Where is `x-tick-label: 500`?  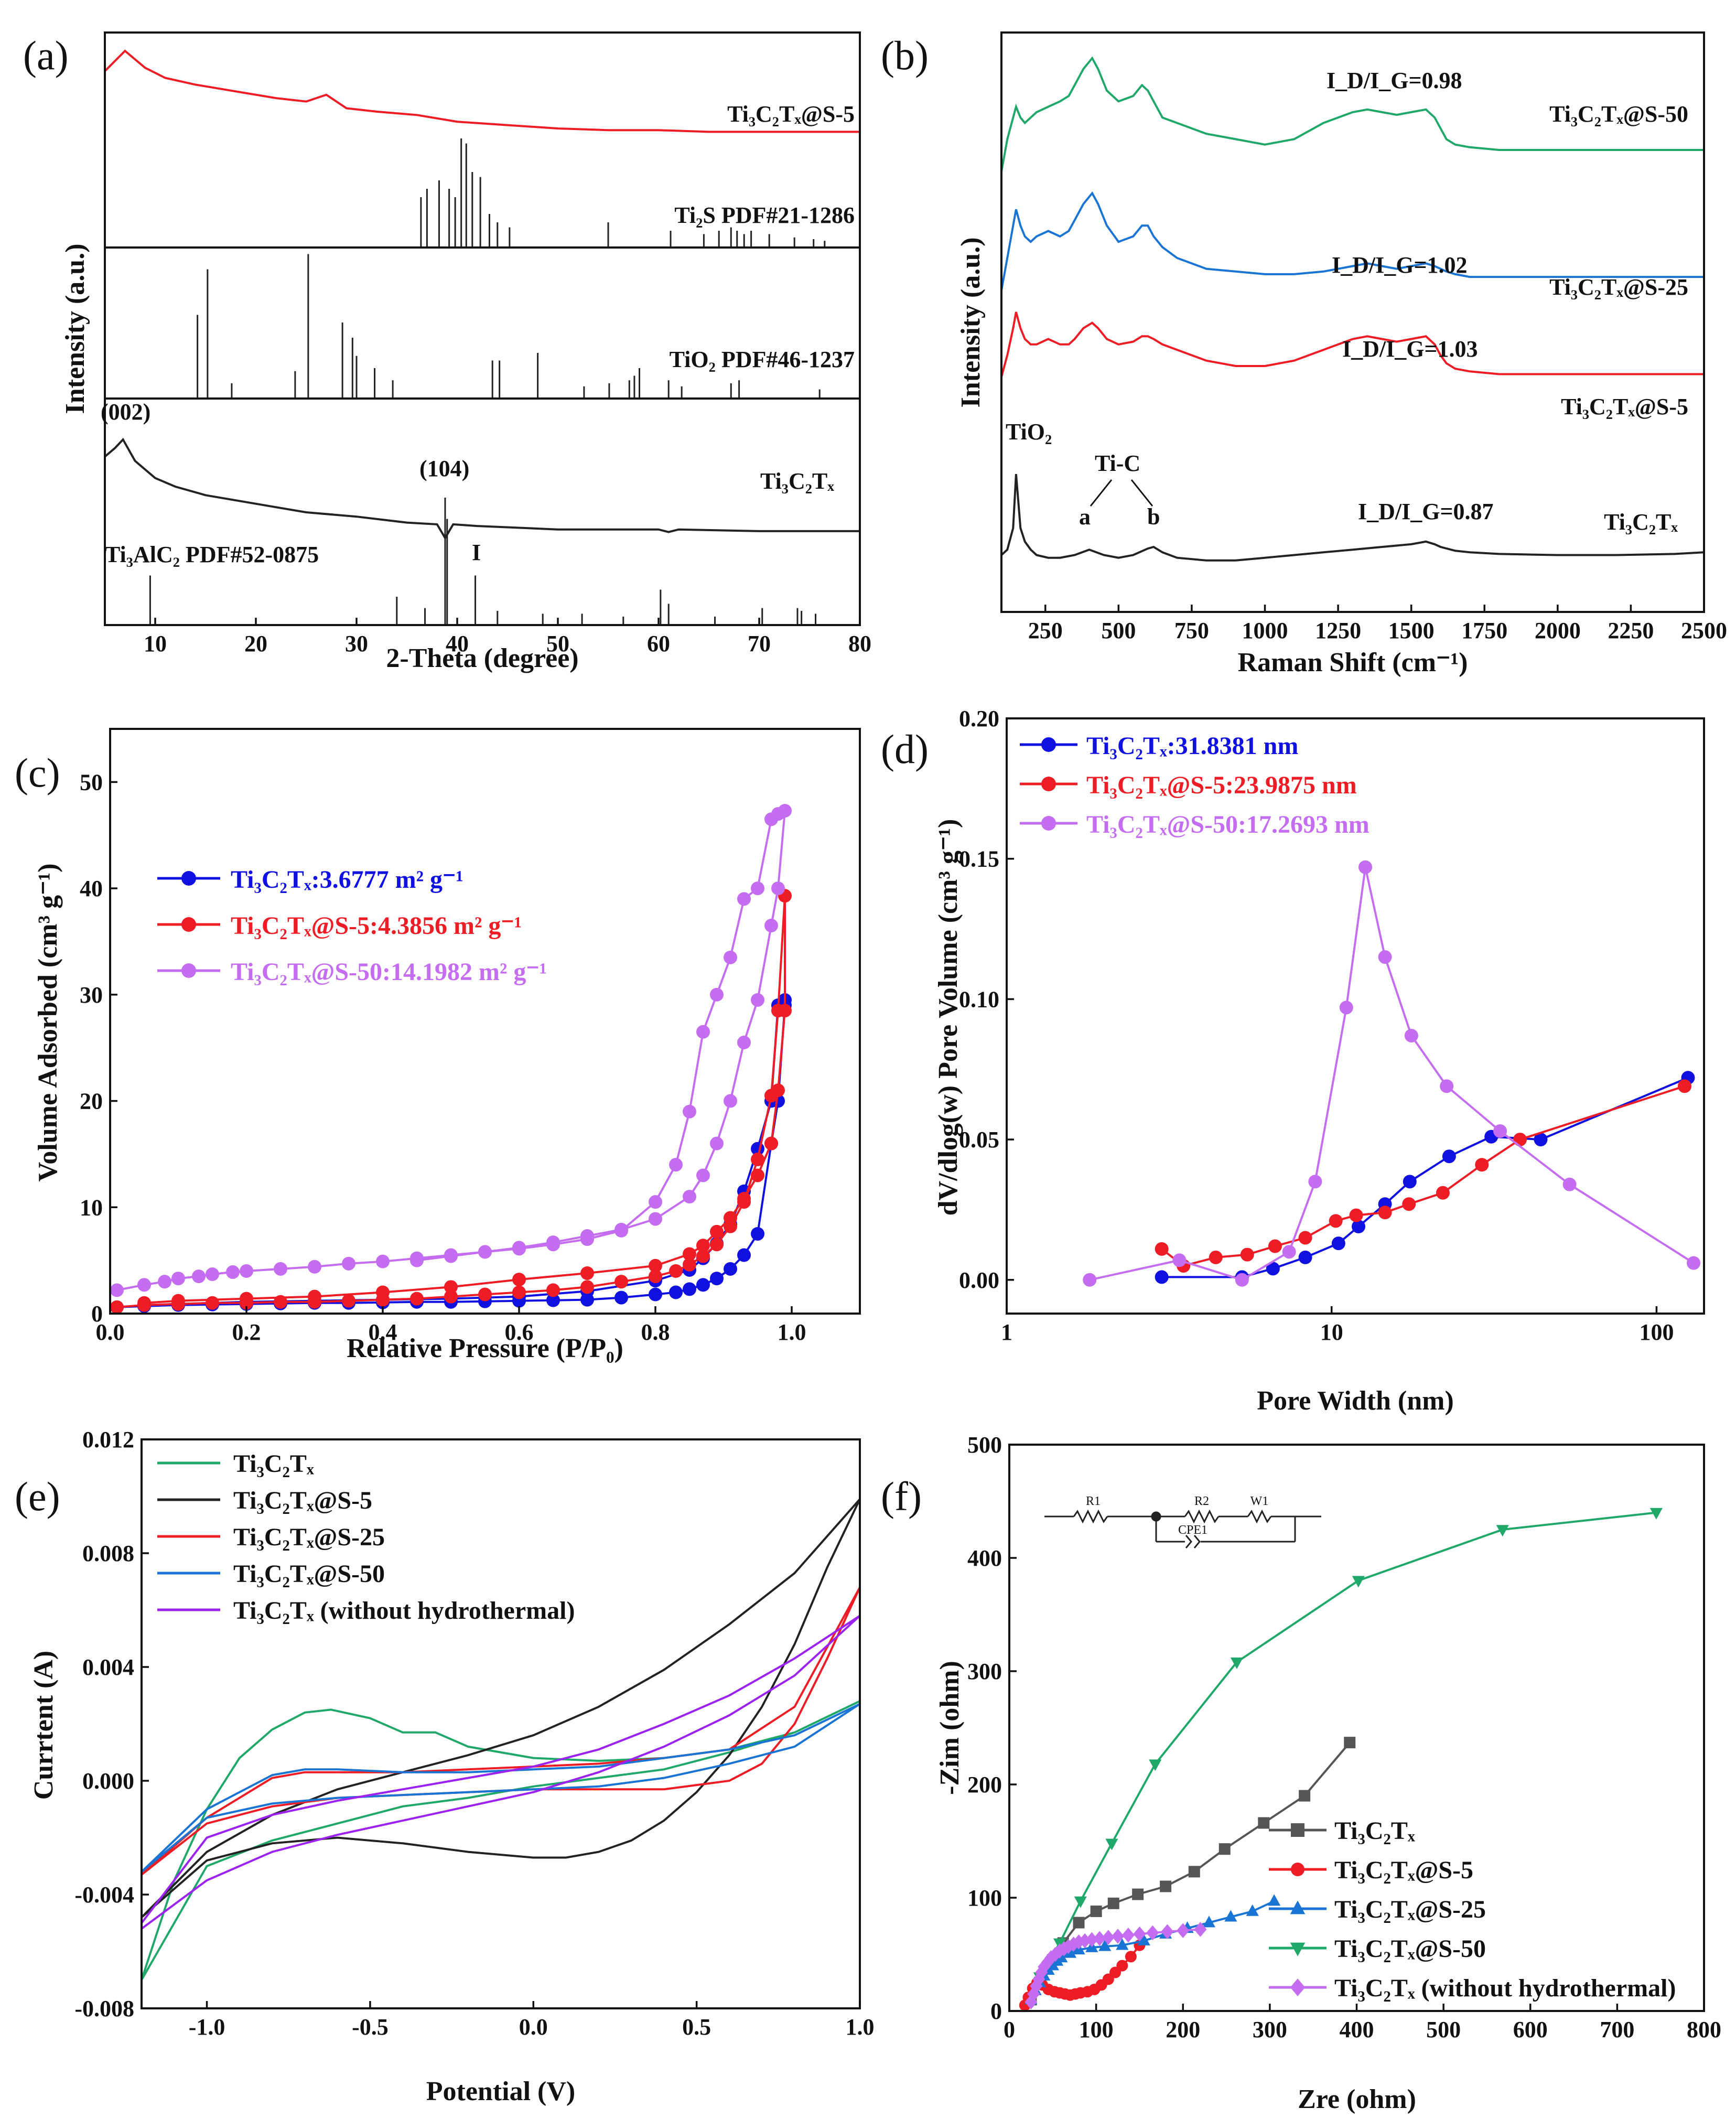
x-tick-label: 500 is located at coordinates (1118, 630).